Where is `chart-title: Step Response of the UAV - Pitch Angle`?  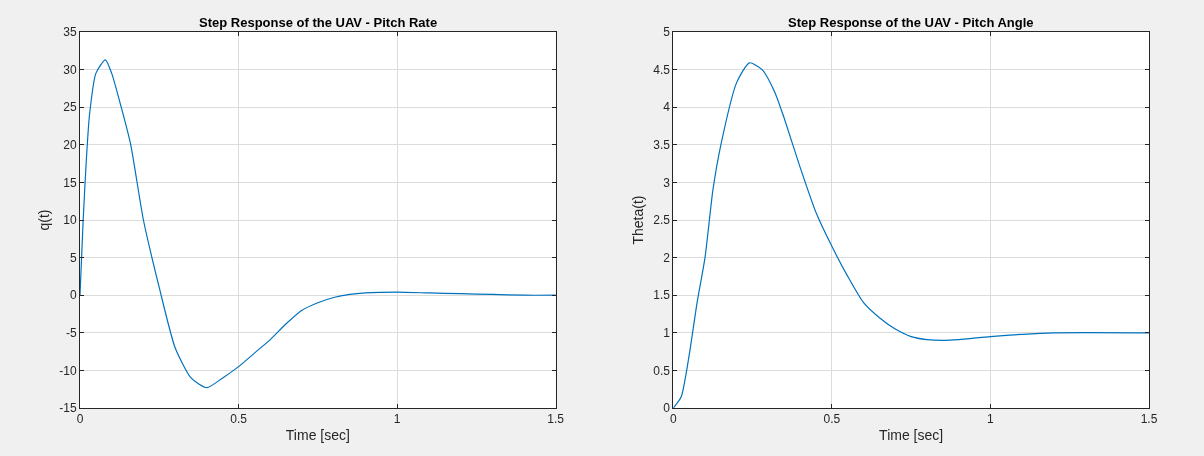 chart-title: Step Response of the UAV - Pitch Angle is located at coordinates (911, 22).